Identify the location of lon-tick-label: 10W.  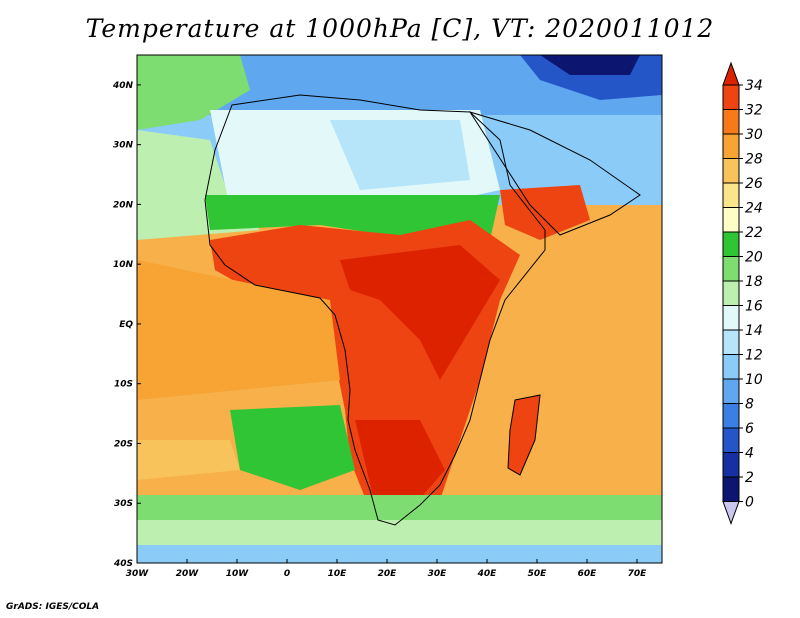
(238, 574).